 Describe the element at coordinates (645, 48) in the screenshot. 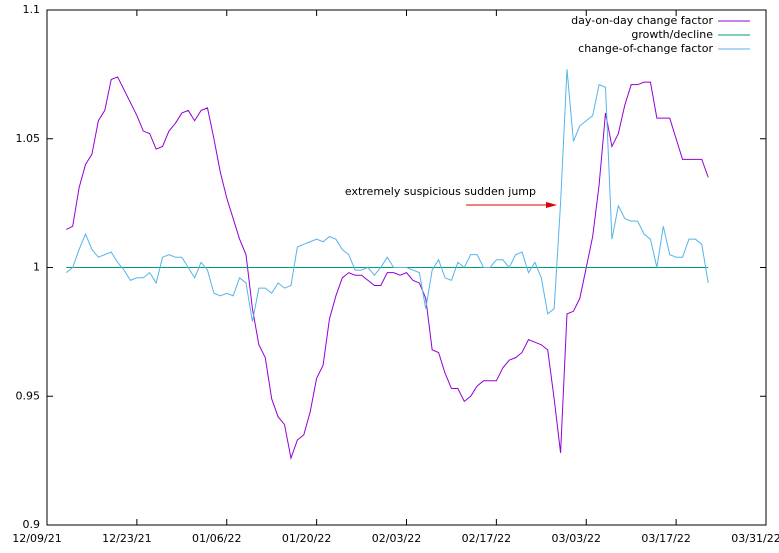

I see `legend-label: change-of-change factor` at that location.